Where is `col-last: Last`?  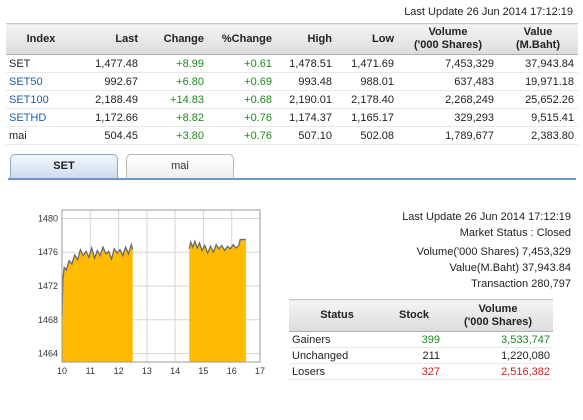
col-last: Last is located at coordinates (109, 39).